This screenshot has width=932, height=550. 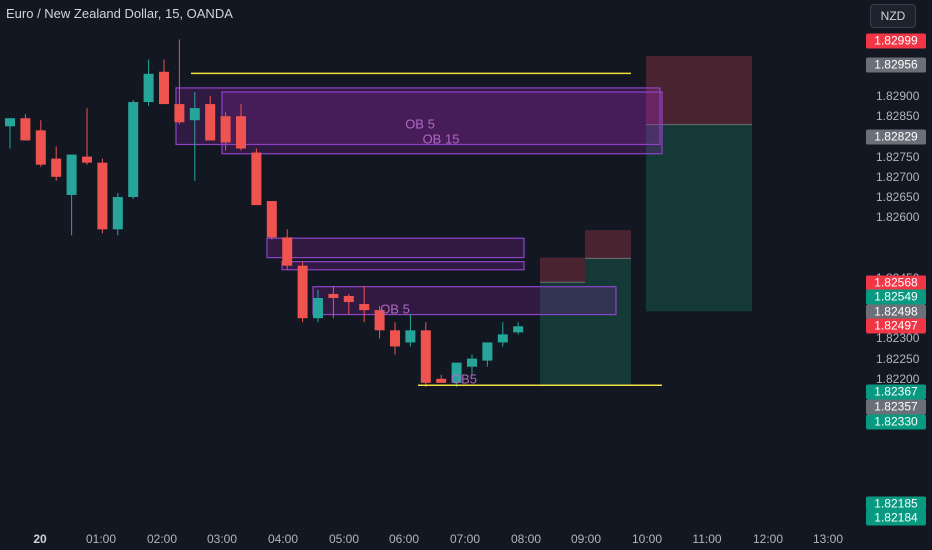 I want to click on time-tick-label: 08:00, so click(x=526, y=539).